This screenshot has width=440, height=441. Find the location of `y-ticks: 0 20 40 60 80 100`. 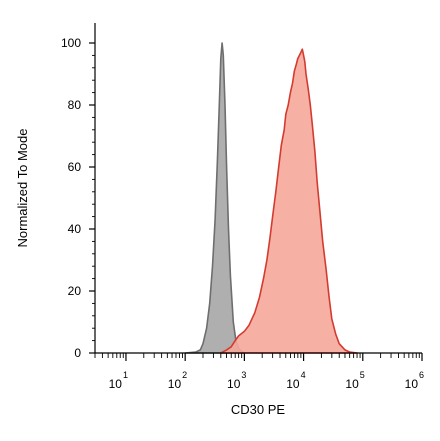

y-ticks: 0 20 40 60 80 100 is located at coordinates (78, 198).